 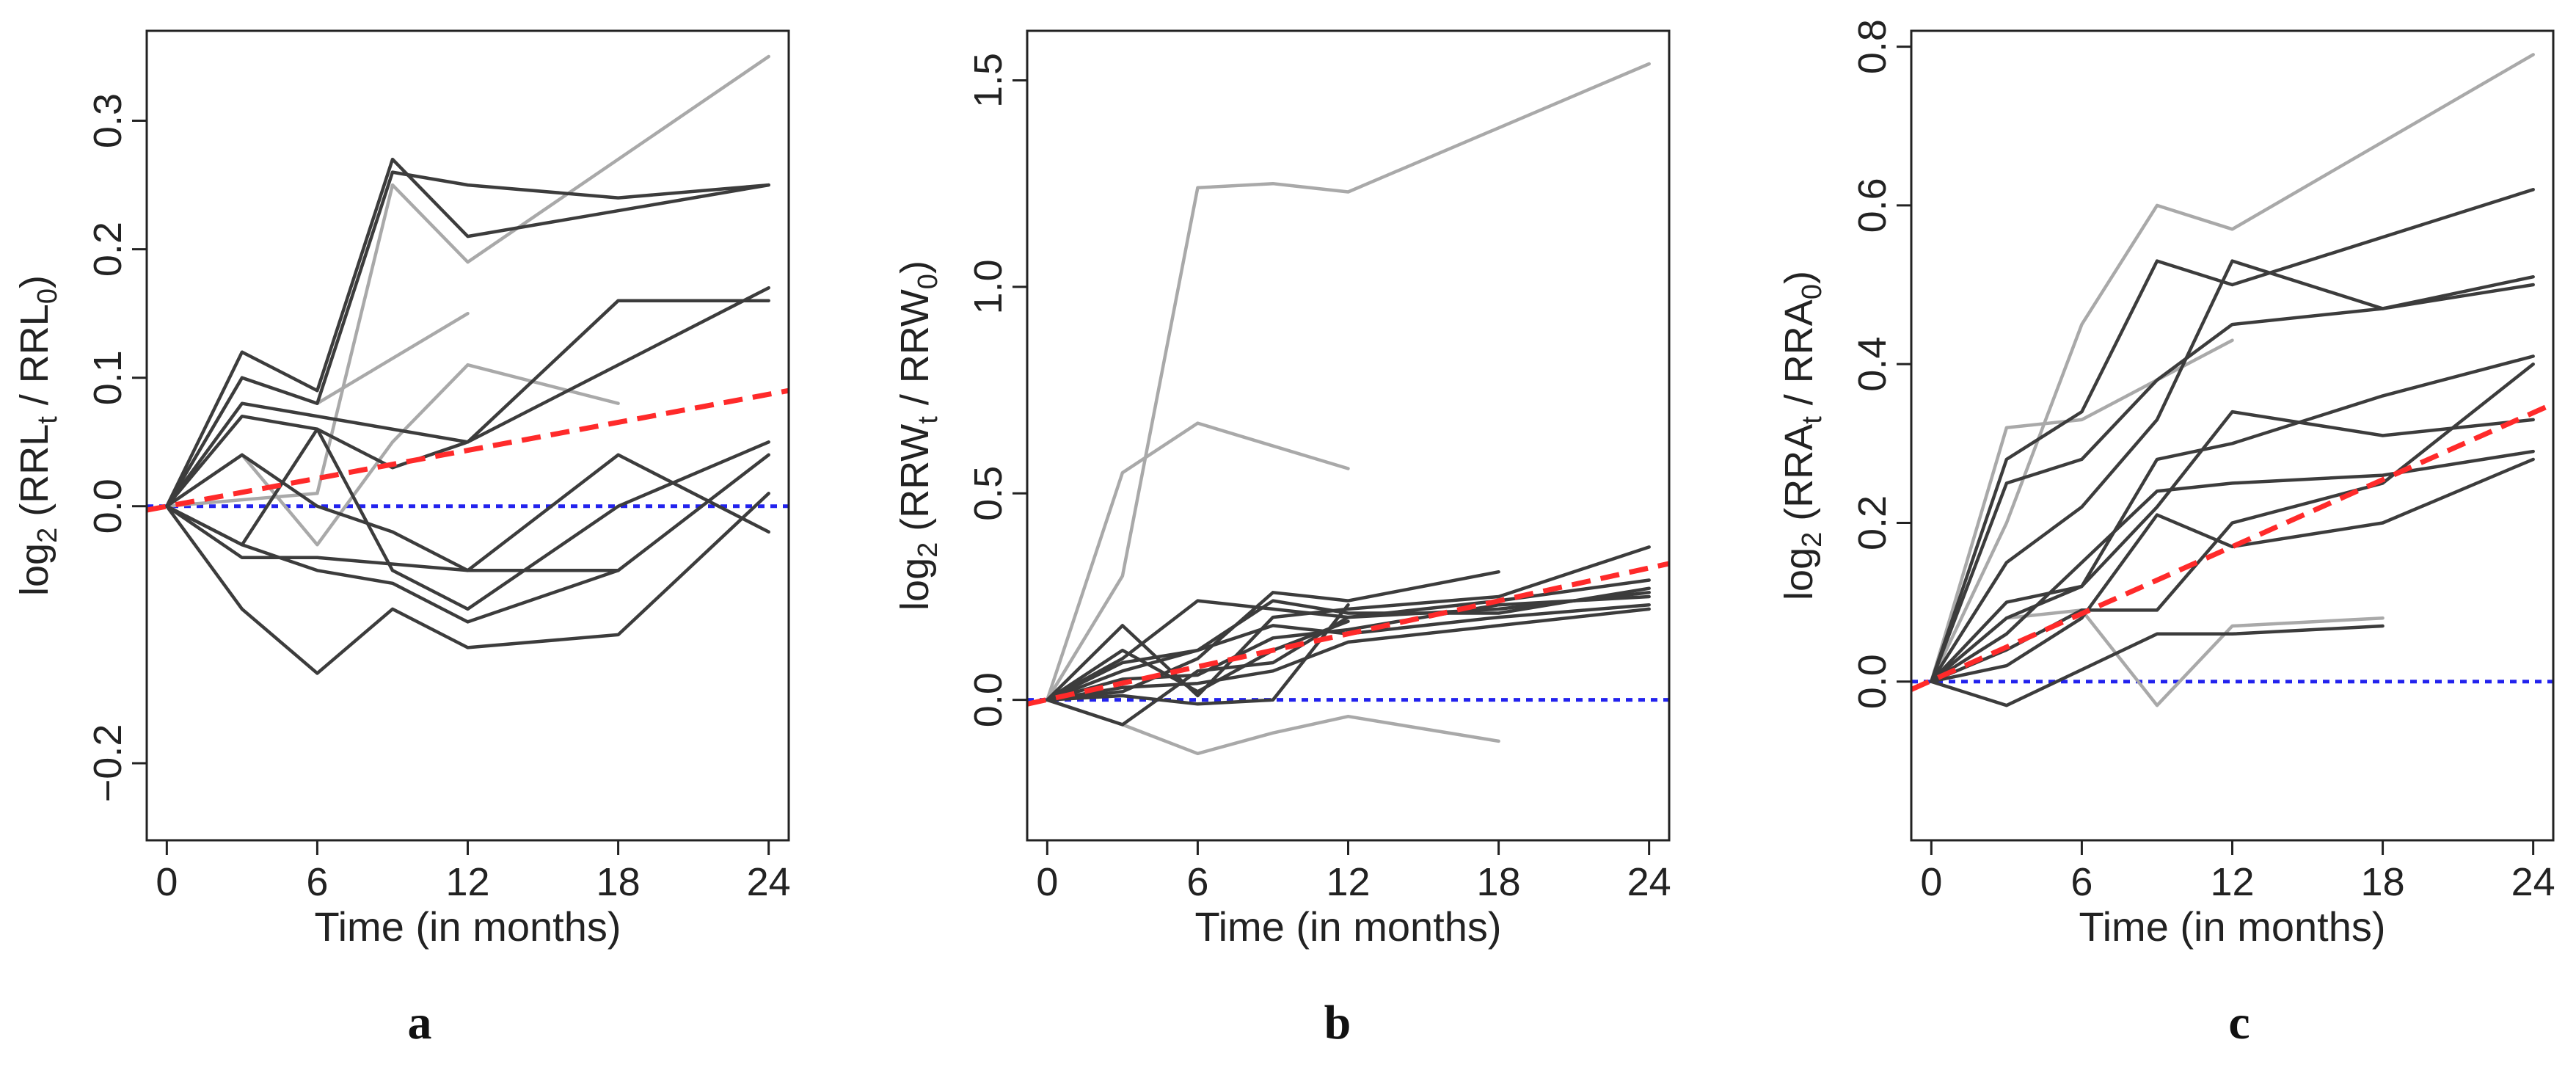 What do you see at coordinates (1872, 46) in the screenshot?
I see `panel-c-y-tick-label-4: 0.8` at bounding box center [1872, 46].